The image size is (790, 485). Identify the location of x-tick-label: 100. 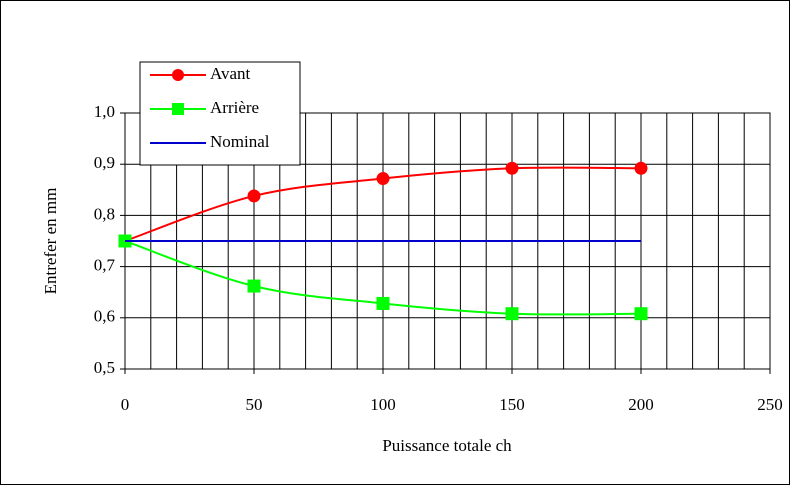
(383, 404).